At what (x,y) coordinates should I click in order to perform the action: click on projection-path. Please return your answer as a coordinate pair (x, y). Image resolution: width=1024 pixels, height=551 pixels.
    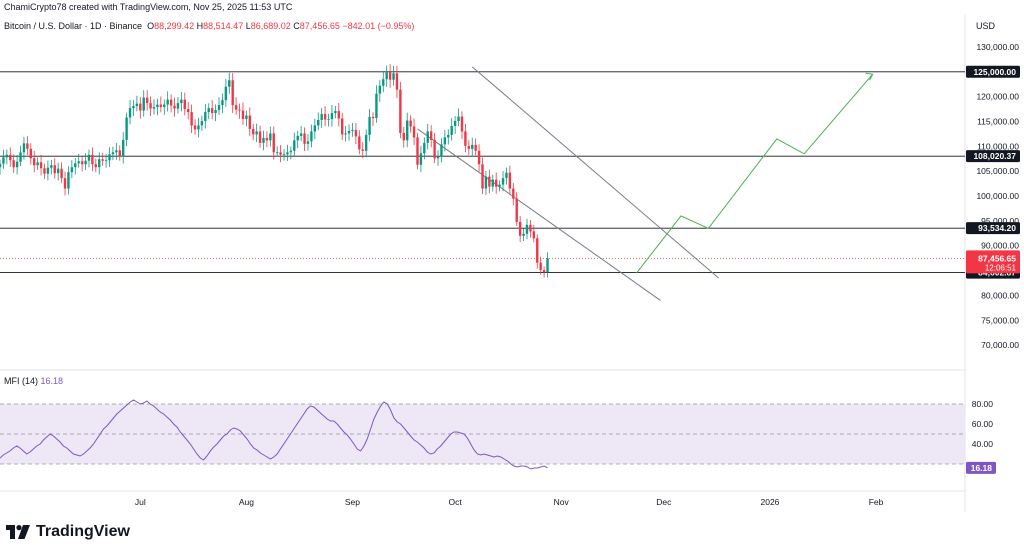
    Looking at the image, I should click on (755, 173).